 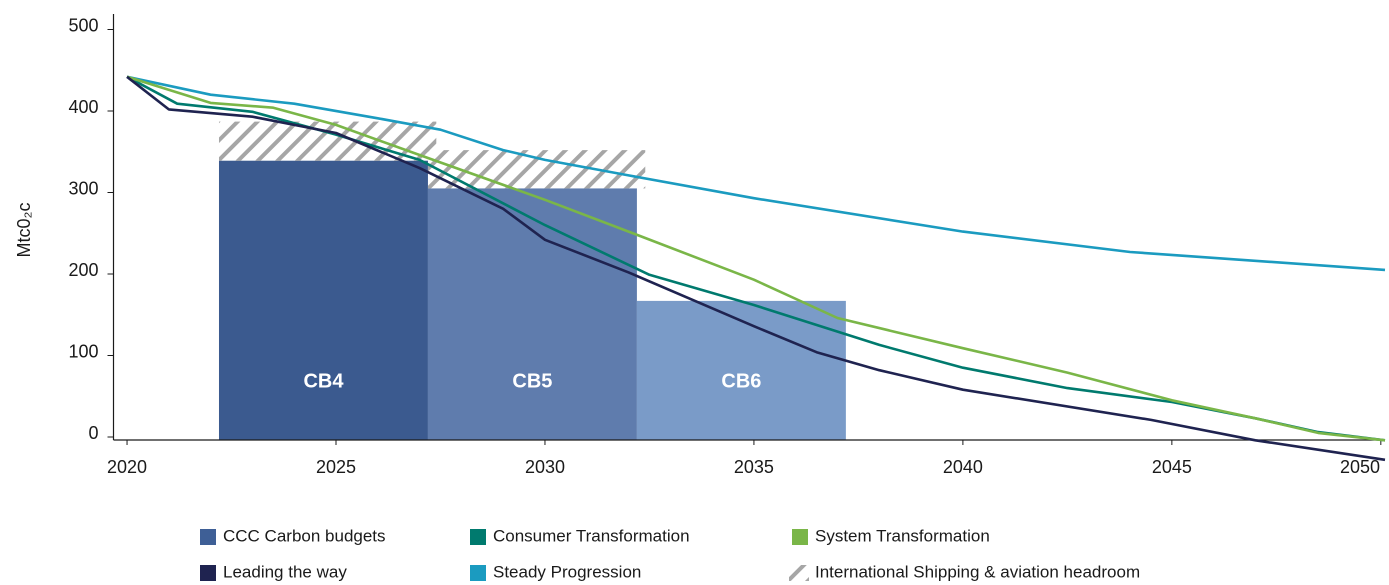 I want to click on x-tick-label: 2035, so click(x=754, y=467).